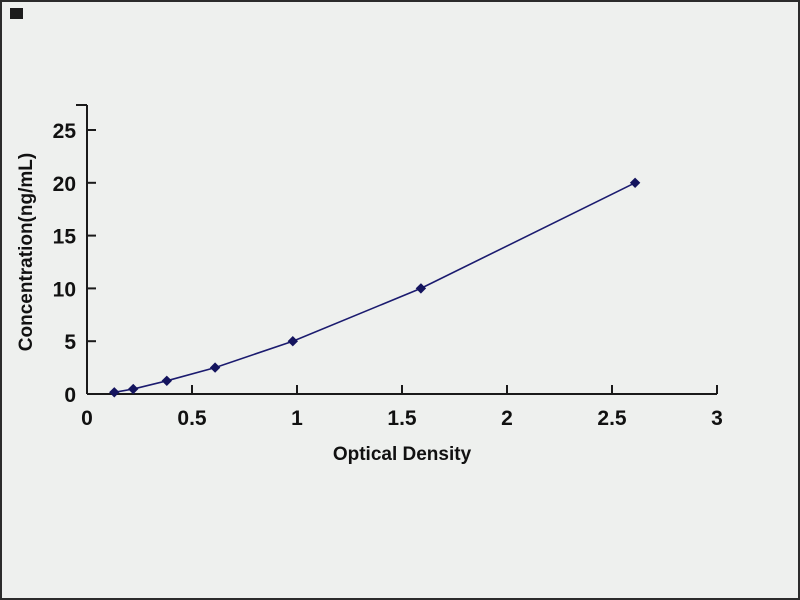 The image size is (800, 600). What do you see at coordinates (64, 184) in the screenshot?
I see `y-tick-label: 20` at bounding box center [64, 184].